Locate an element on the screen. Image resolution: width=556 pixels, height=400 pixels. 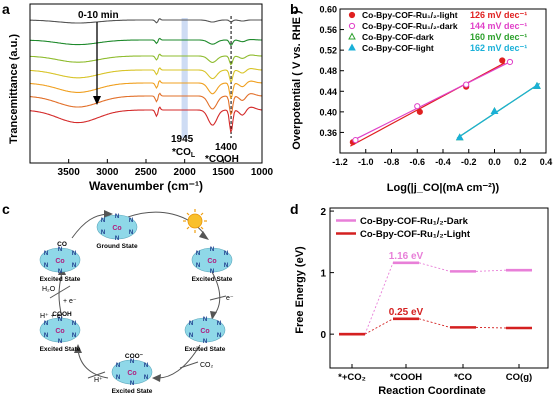
b-xtick-label-5: -0.2 is located at coordinates (469, 162).